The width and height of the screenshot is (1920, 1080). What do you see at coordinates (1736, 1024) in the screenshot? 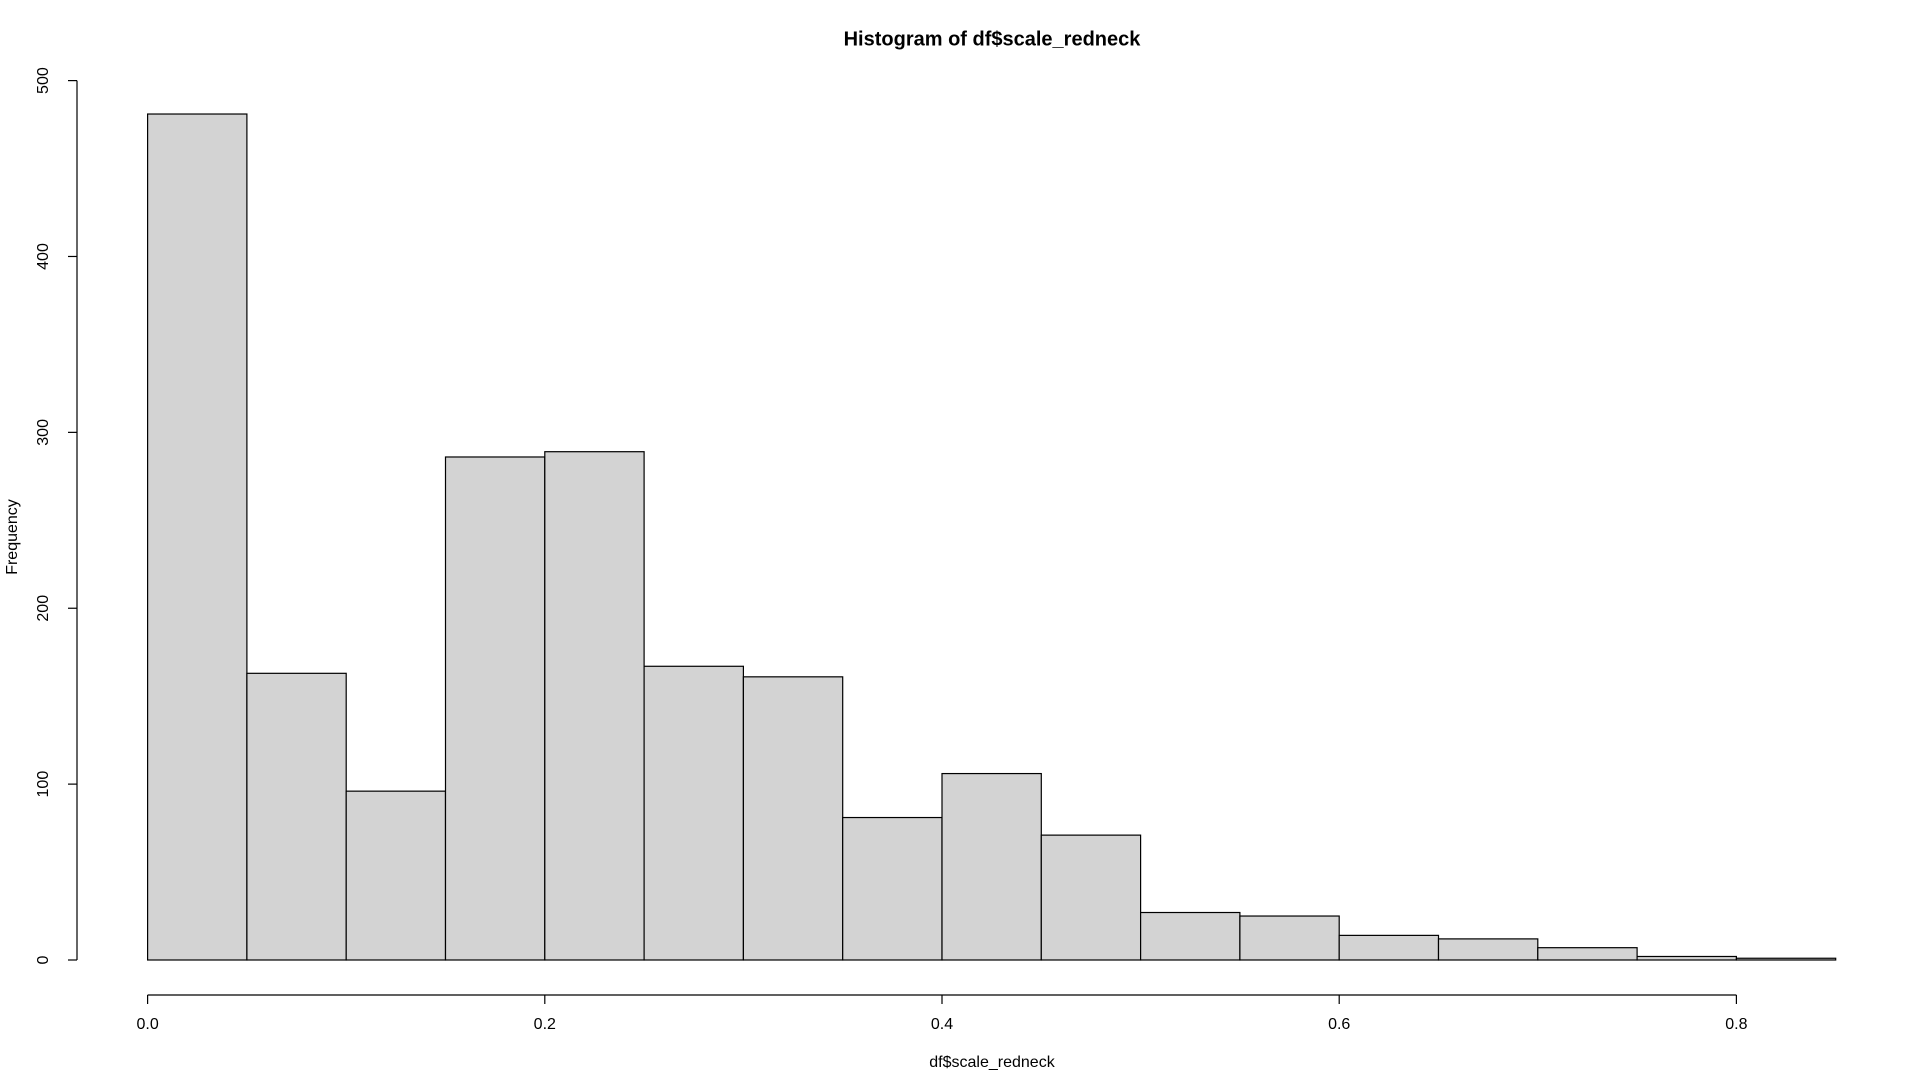
I see `x-tick-label: 0.8` at bounding box center [1736, 1024].